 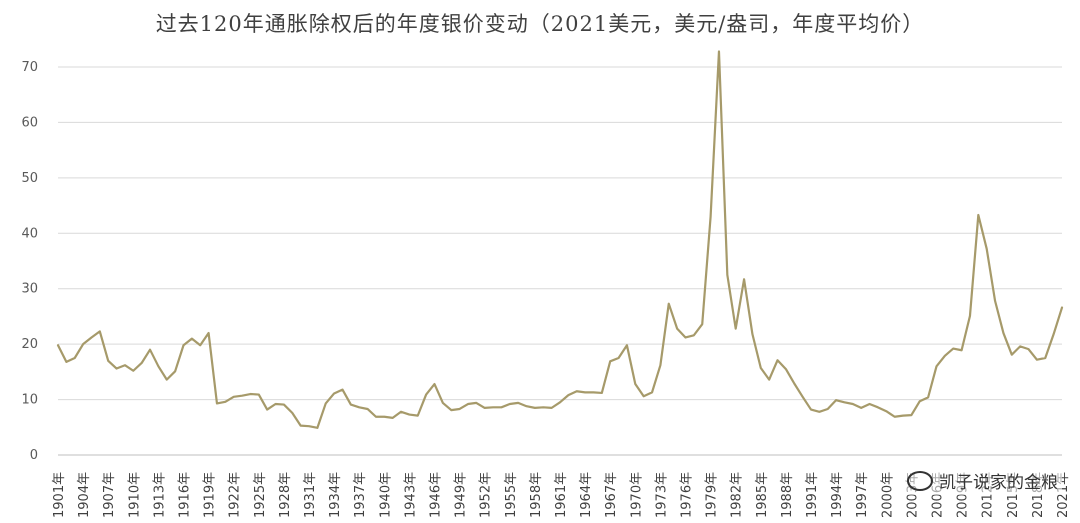 I want to click on x-tick-label: 1949年, so click(x=461, y=495).